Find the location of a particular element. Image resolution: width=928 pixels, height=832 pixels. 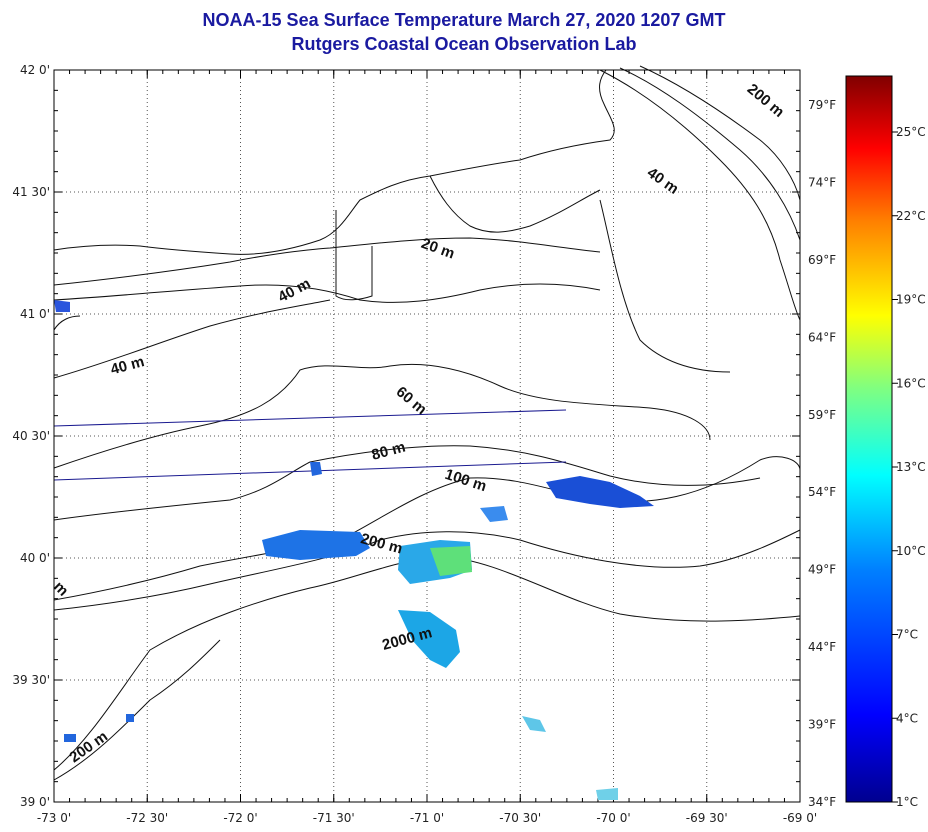

x-tick-label: -72 0' is located at coordinates (240, 818).